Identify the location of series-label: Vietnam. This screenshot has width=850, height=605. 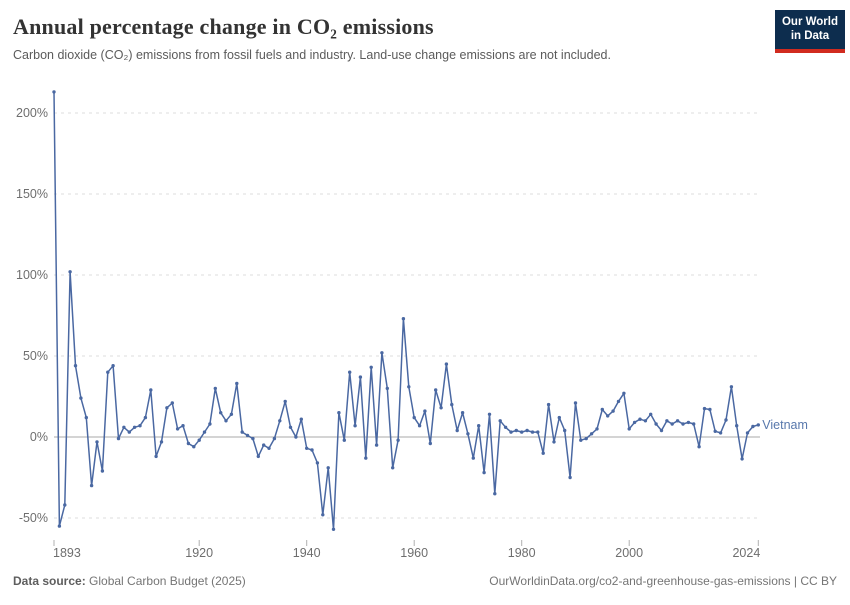
(785, 425).